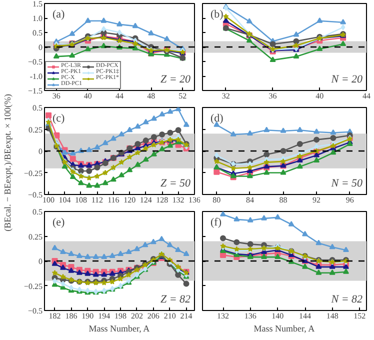 This screenshot has width=374, height=340. Describe the element at coordinates (59, 118) in the screenshot. I see `annotation: (c)` at that location.